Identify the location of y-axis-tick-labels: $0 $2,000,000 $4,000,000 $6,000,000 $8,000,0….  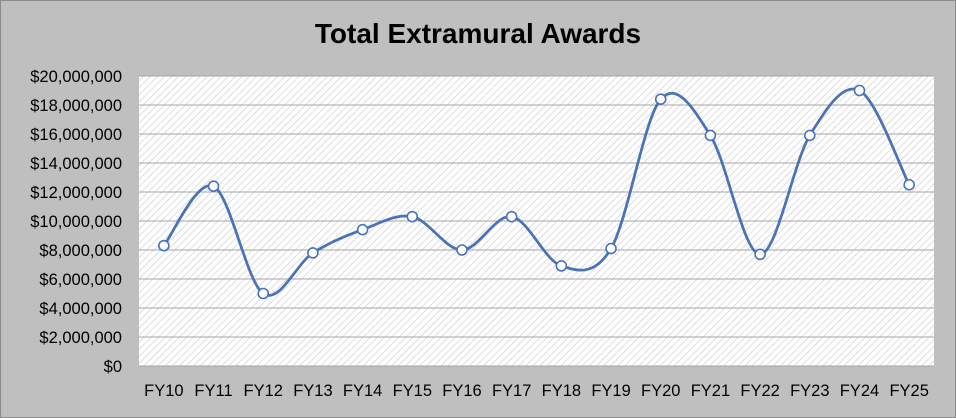
(76, 222).